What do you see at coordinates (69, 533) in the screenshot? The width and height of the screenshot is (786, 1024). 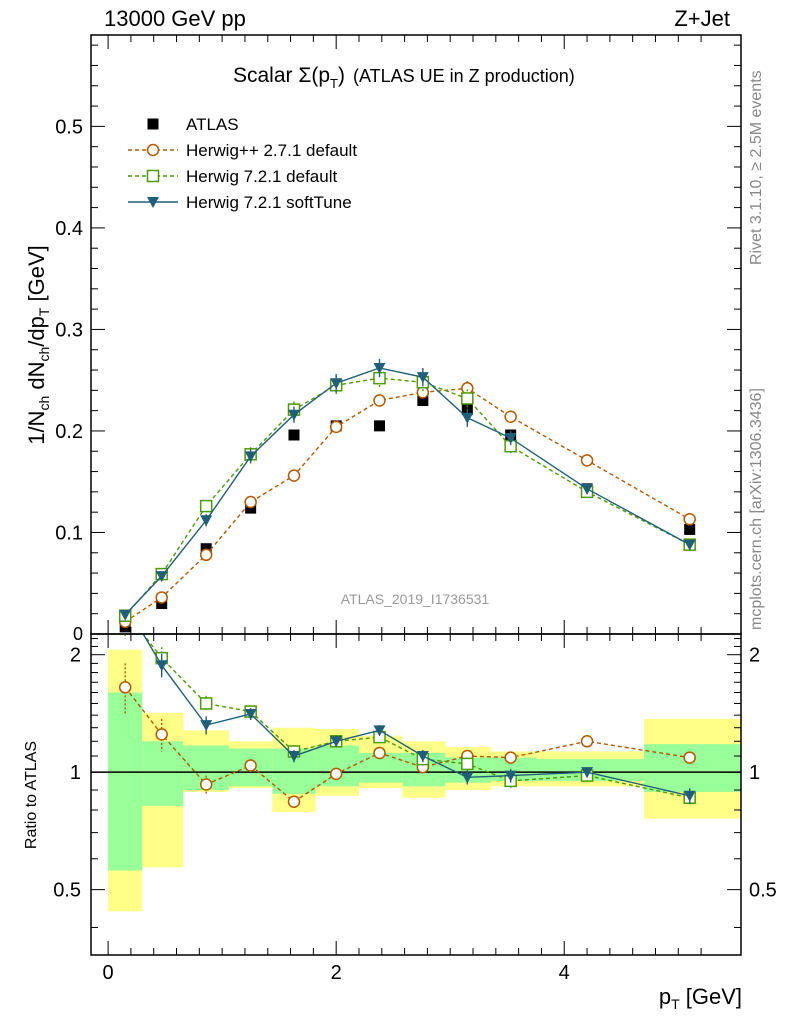 I see `y-tick-label: 0.1` at bounding box center [69, 533].